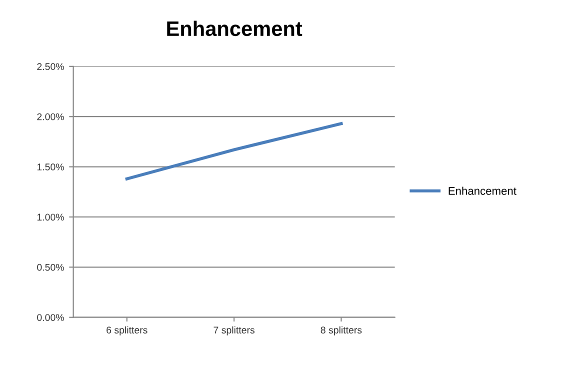 The image size is (564, 369). Describe the element at coordinates (482, 190) in the screenshot. I see `legend-label: Enhancement` at that location.